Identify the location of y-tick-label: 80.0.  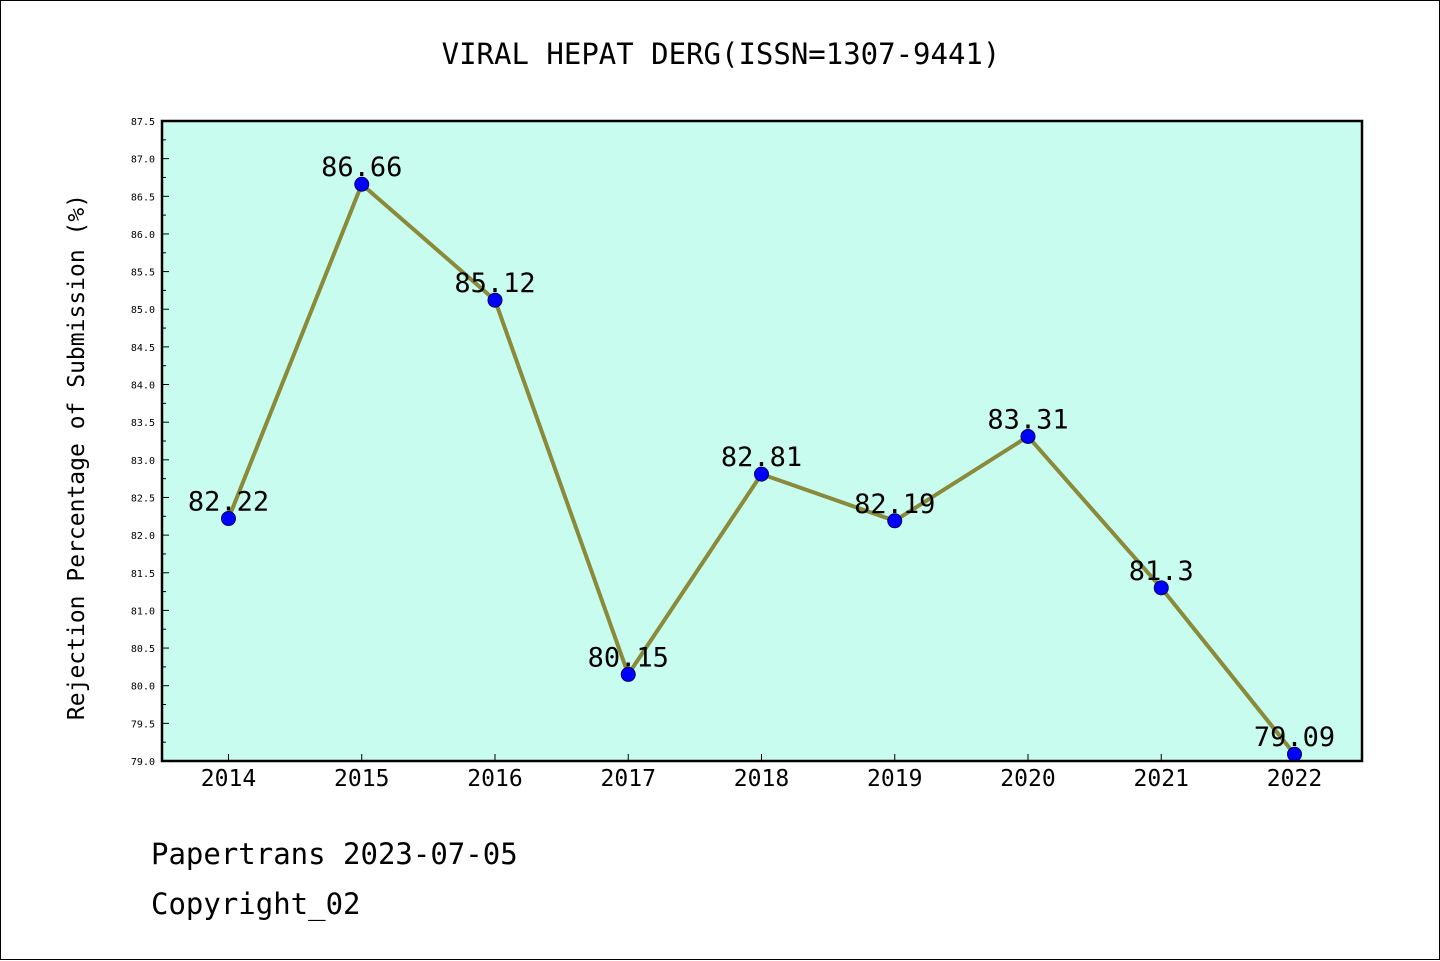
(143, 687).